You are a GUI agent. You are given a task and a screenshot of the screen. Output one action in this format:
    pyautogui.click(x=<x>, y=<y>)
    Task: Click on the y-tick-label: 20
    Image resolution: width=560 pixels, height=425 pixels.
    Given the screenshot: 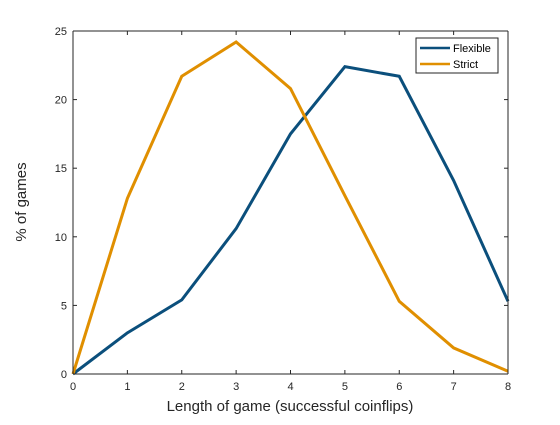 What is the action you would take?
    pyautogui.click(x=61, y=101)
    